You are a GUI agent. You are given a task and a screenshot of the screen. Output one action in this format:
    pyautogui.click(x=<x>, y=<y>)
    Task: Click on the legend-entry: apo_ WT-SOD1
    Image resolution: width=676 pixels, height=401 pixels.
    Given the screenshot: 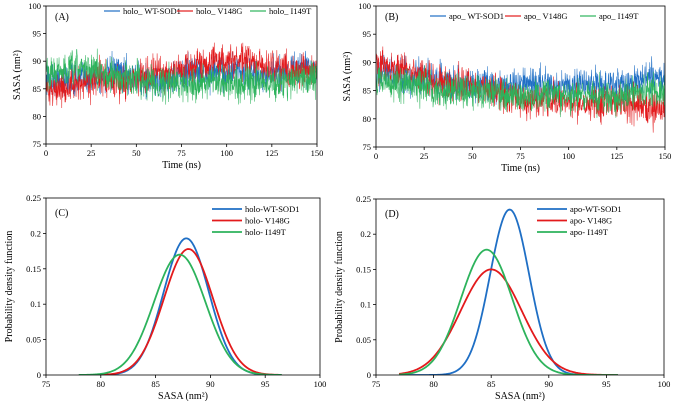 What is the action you would take?
    pyautogui.click(x=476, y=16)
    